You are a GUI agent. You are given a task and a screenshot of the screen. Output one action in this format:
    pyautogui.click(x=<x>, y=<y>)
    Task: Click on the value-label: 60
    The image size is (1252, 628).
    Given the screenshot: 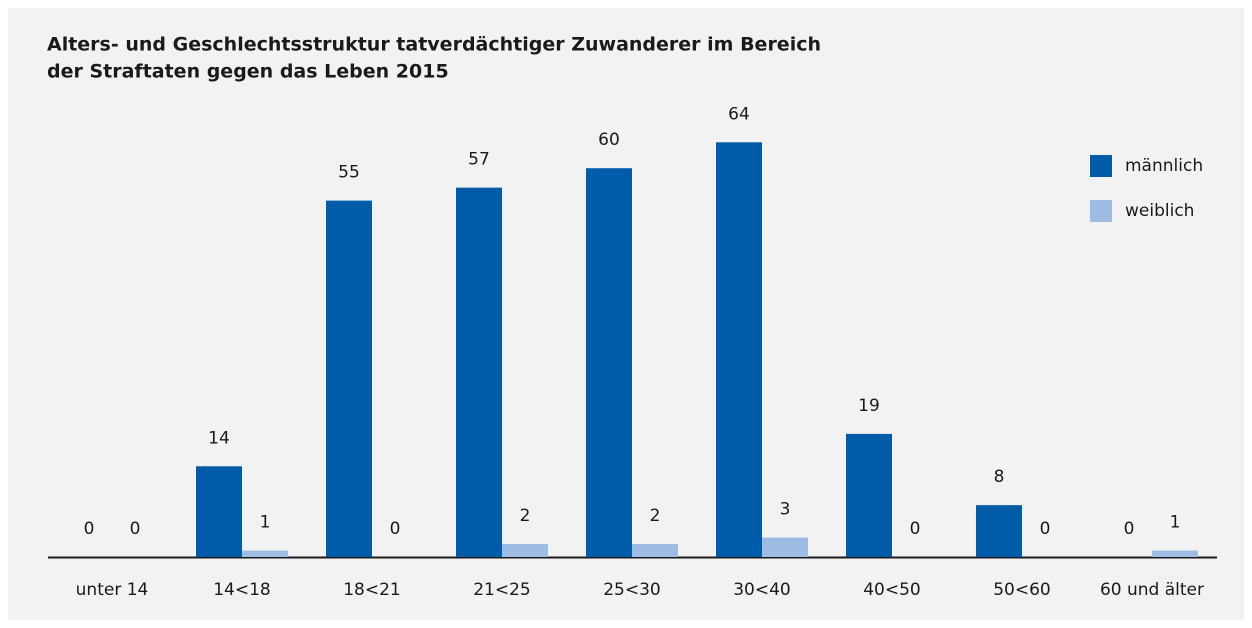 What is the action you would take?
    pyautogui.click(x=609, y=140)
    